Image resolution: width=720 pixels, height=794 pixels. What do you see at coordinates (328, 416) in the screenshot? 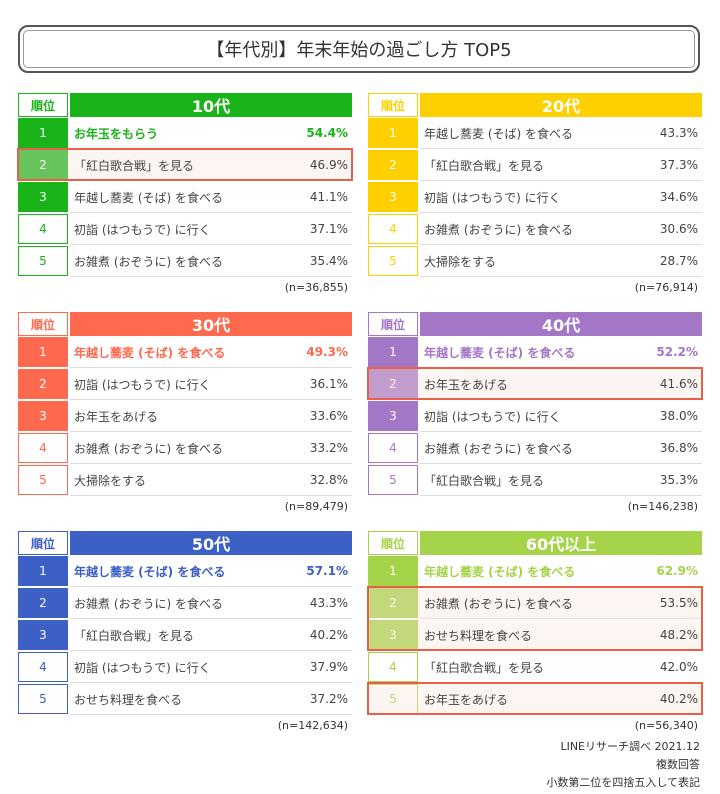
I see `row-pct: 33.6%` at bounding box center [328, 416].